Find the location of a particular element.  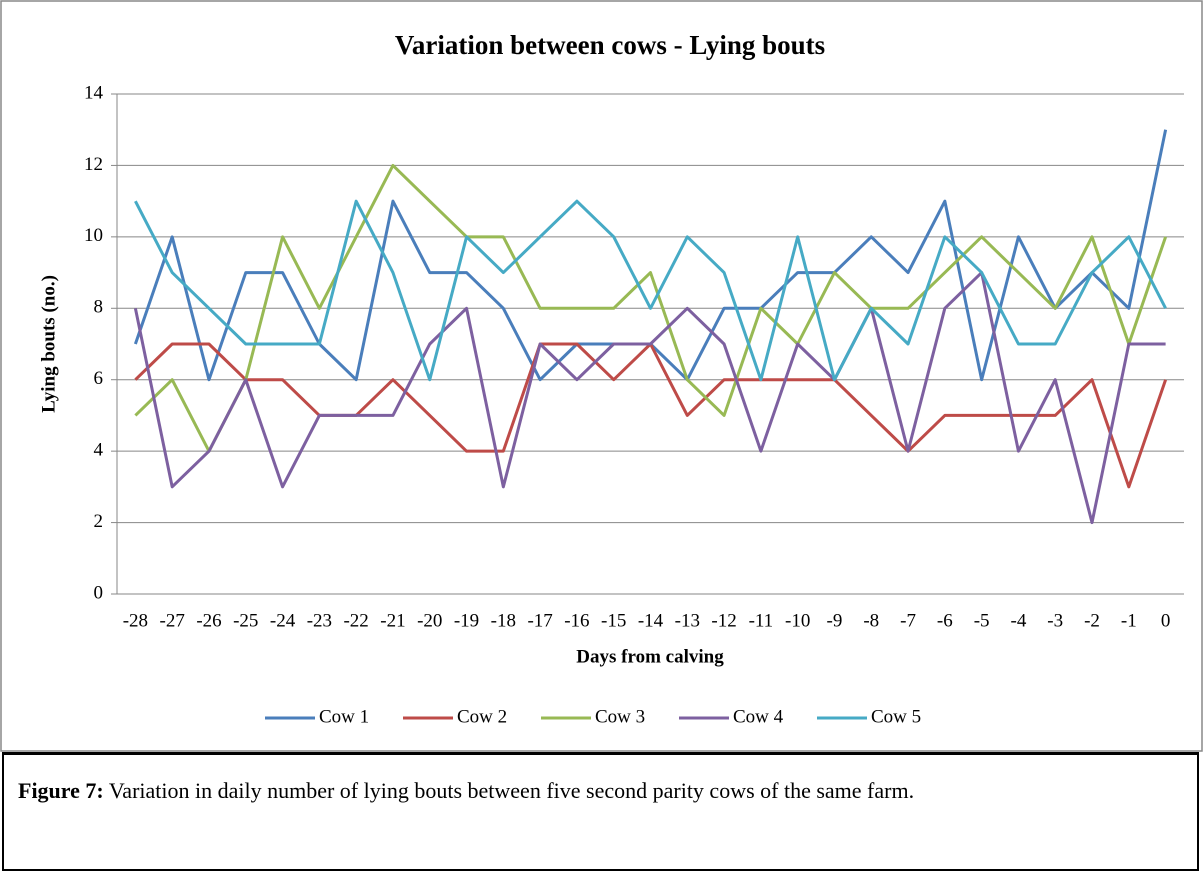

legend-label: Cow 1 is located at coordinates (344, 716).